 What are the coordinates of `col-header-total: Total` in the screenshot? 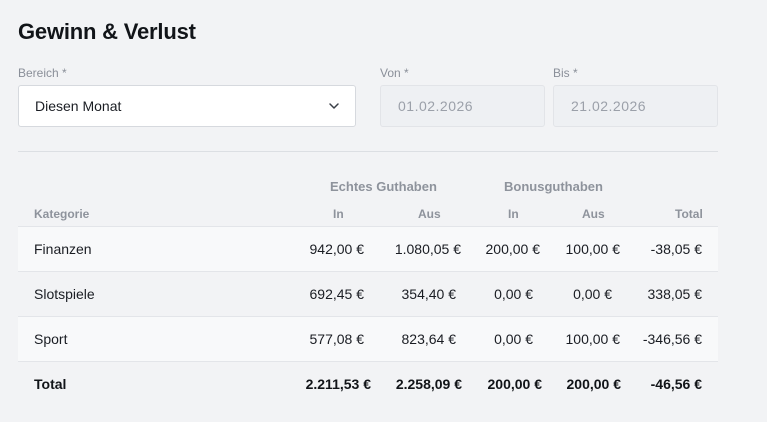 It's located at (689, 214).